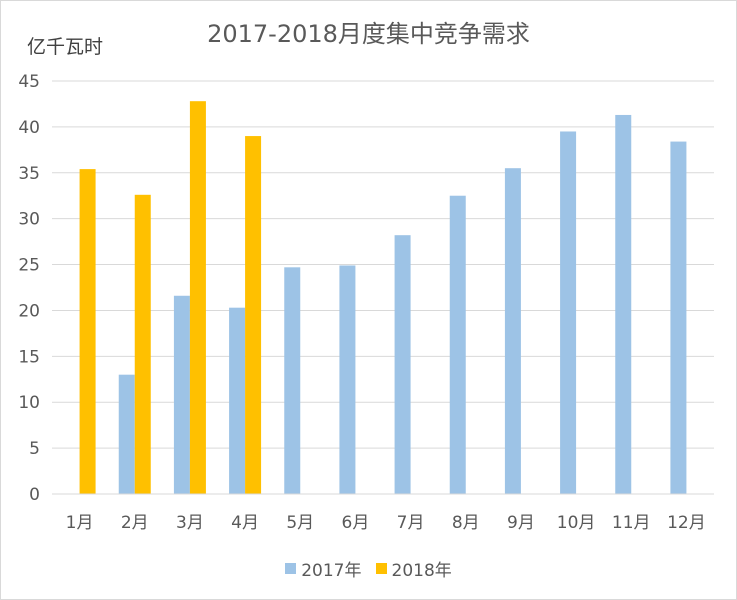 This screenshot has height=600, width=737. I want to click on legend-item: 2018年, so click(413, 568).